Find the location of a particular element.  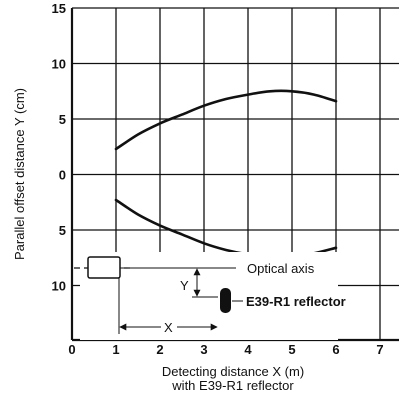

y-tick-label-2: 5 is located at coordinates (62, 119).